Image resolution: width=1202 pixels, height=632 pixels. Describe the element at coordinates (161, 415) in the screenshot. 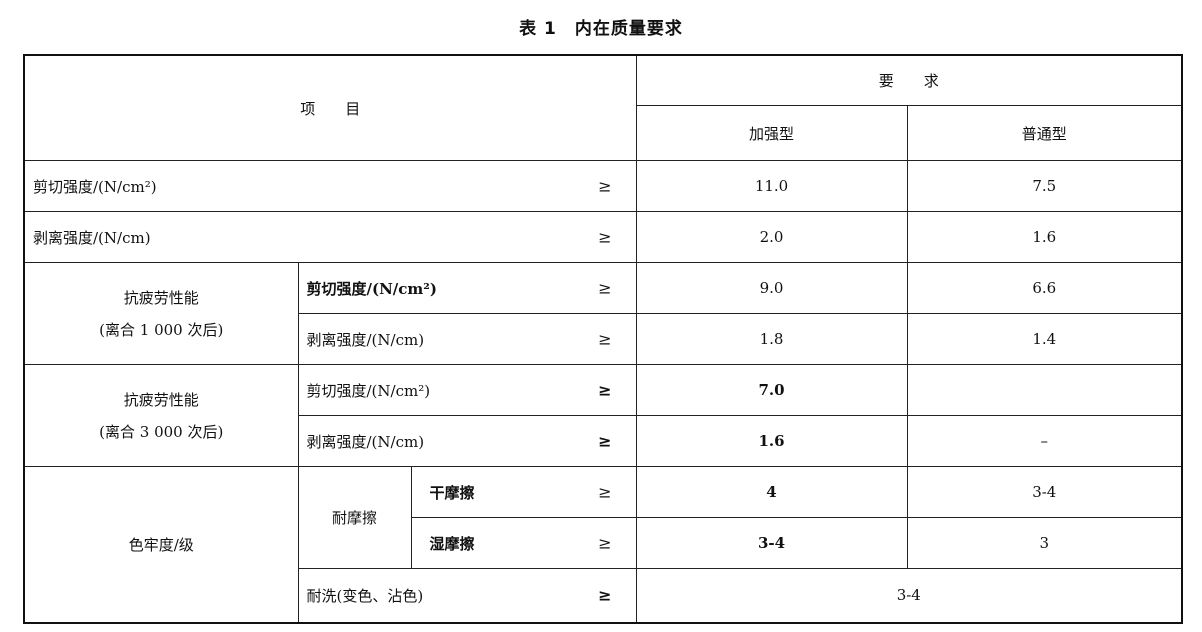

I see `group-label: 抗疲劳性能 (离合 3 000 次后)` at that location.